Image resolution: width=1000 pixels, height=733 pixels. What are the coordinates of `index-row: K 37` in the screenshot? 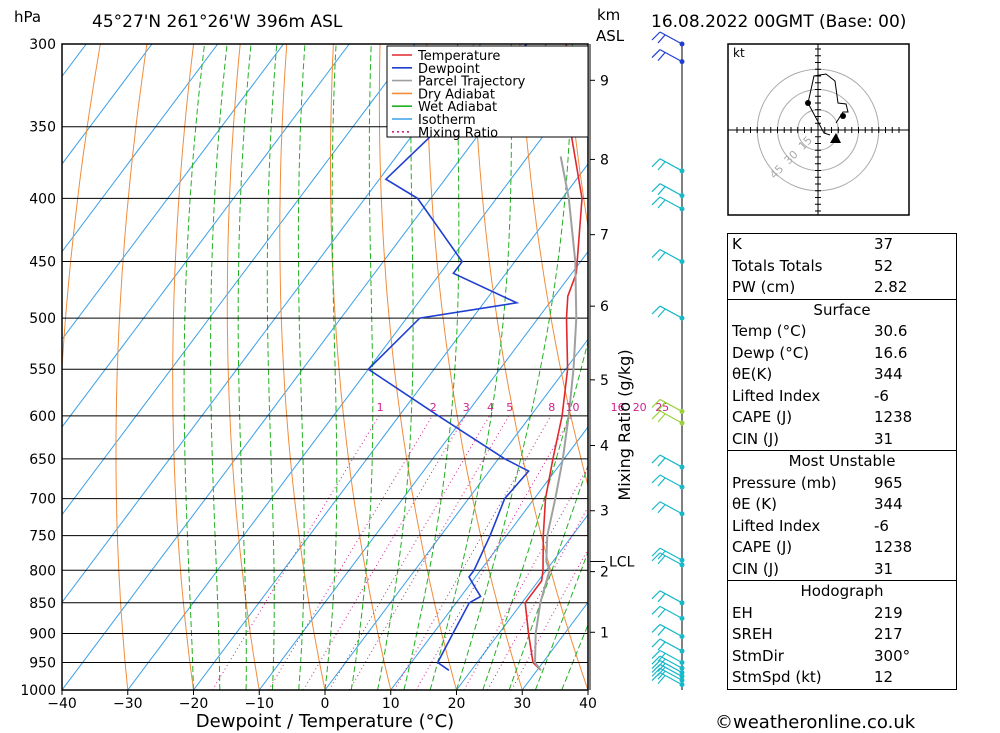 It's located at (842, 245).